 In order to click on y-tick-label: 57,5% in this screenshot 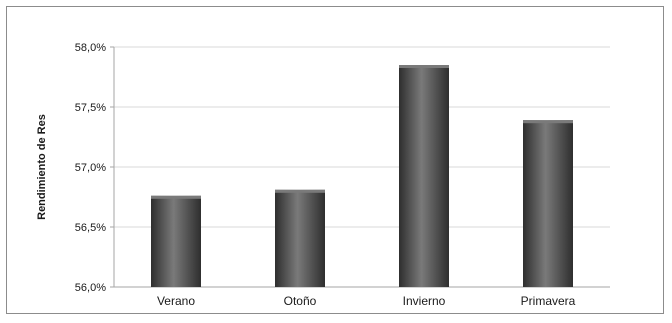, I will do `click(90, 108)`.